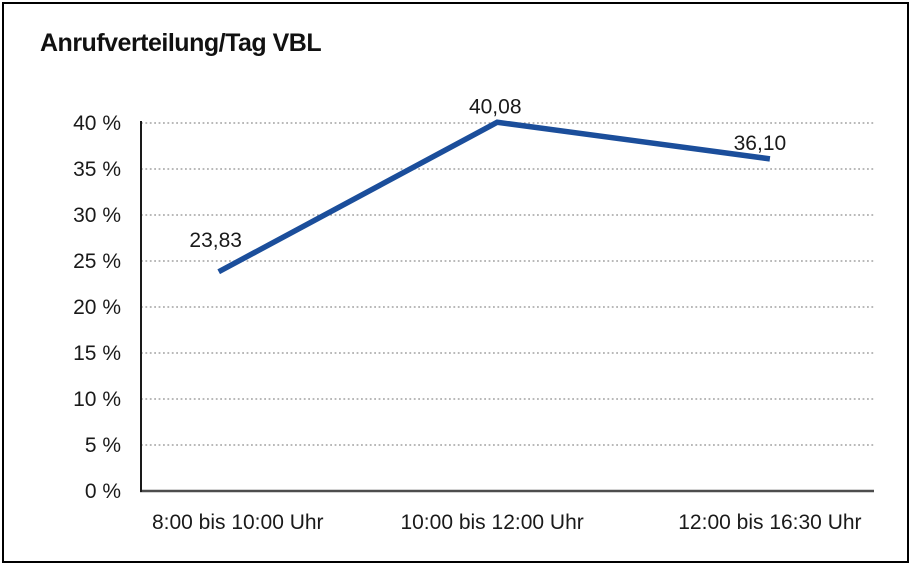 This screenshot has height=576, width=915. What do you see at coordinates (495, 106) in the screenshot?
I see `data-point-label: 40,08` at bounding box center [495, 106].